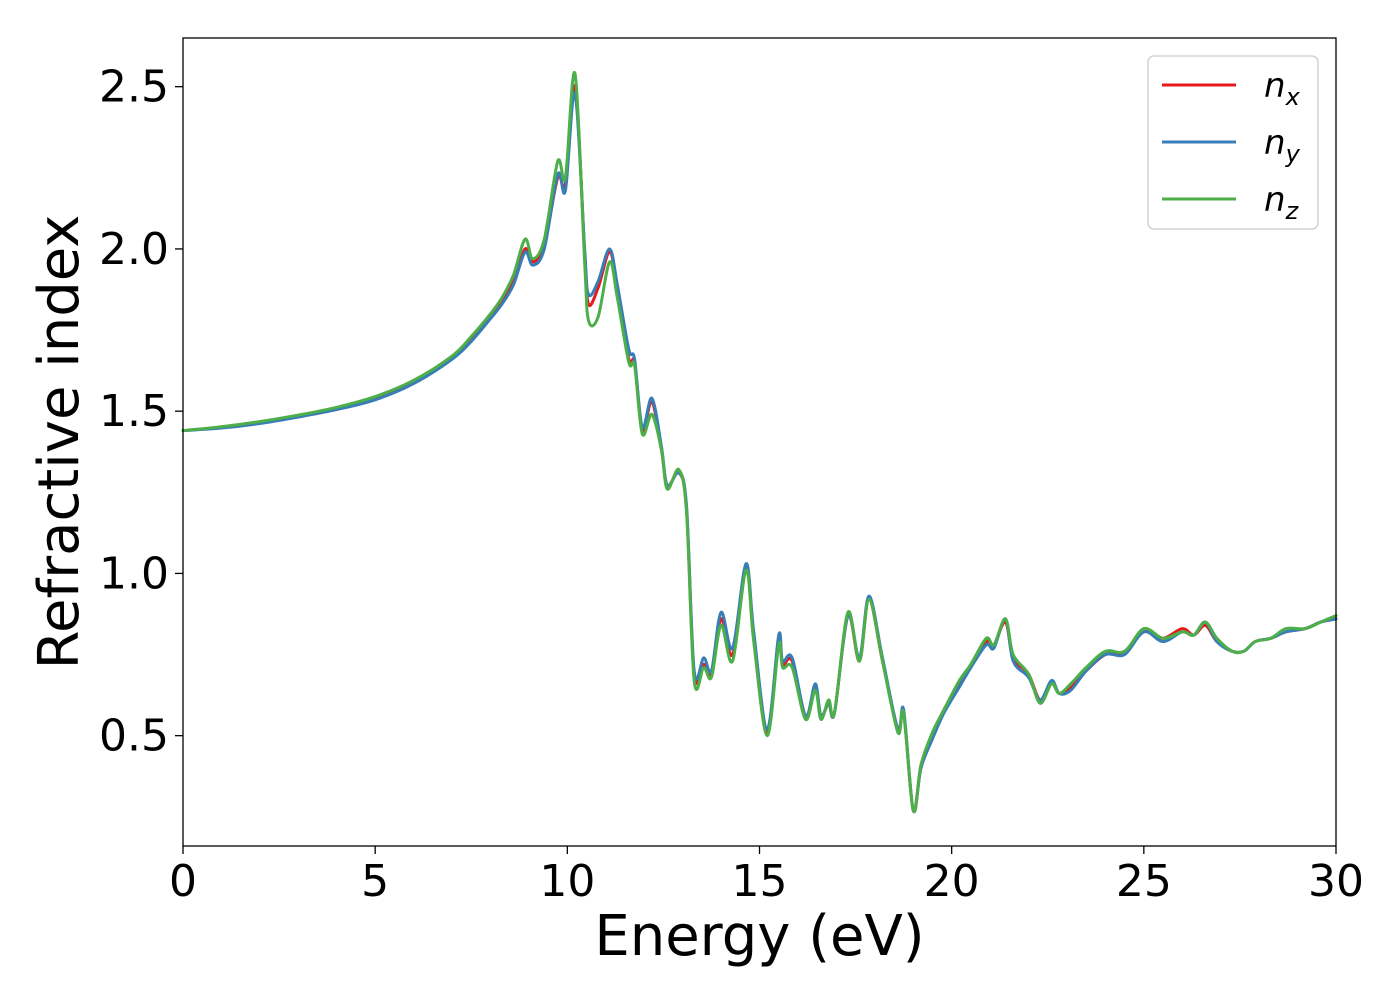  I want to click on x-tick-label: 0, so click(183, 881).